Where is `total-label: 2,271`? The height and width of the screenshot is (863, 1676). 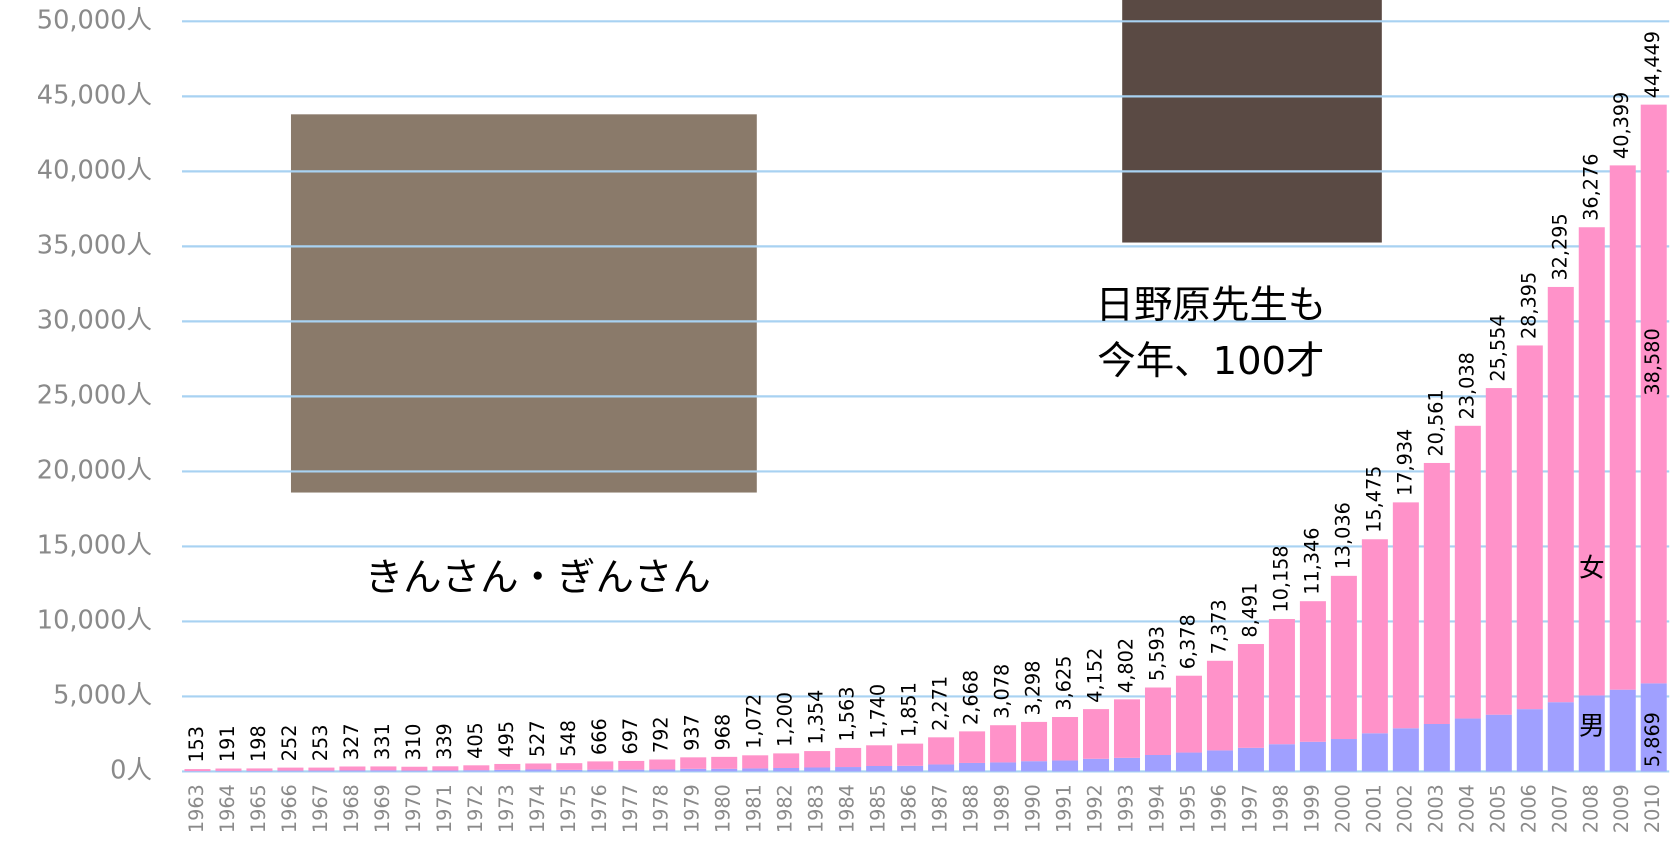
total-label: 2,271 is located at coordinates (940, 703).